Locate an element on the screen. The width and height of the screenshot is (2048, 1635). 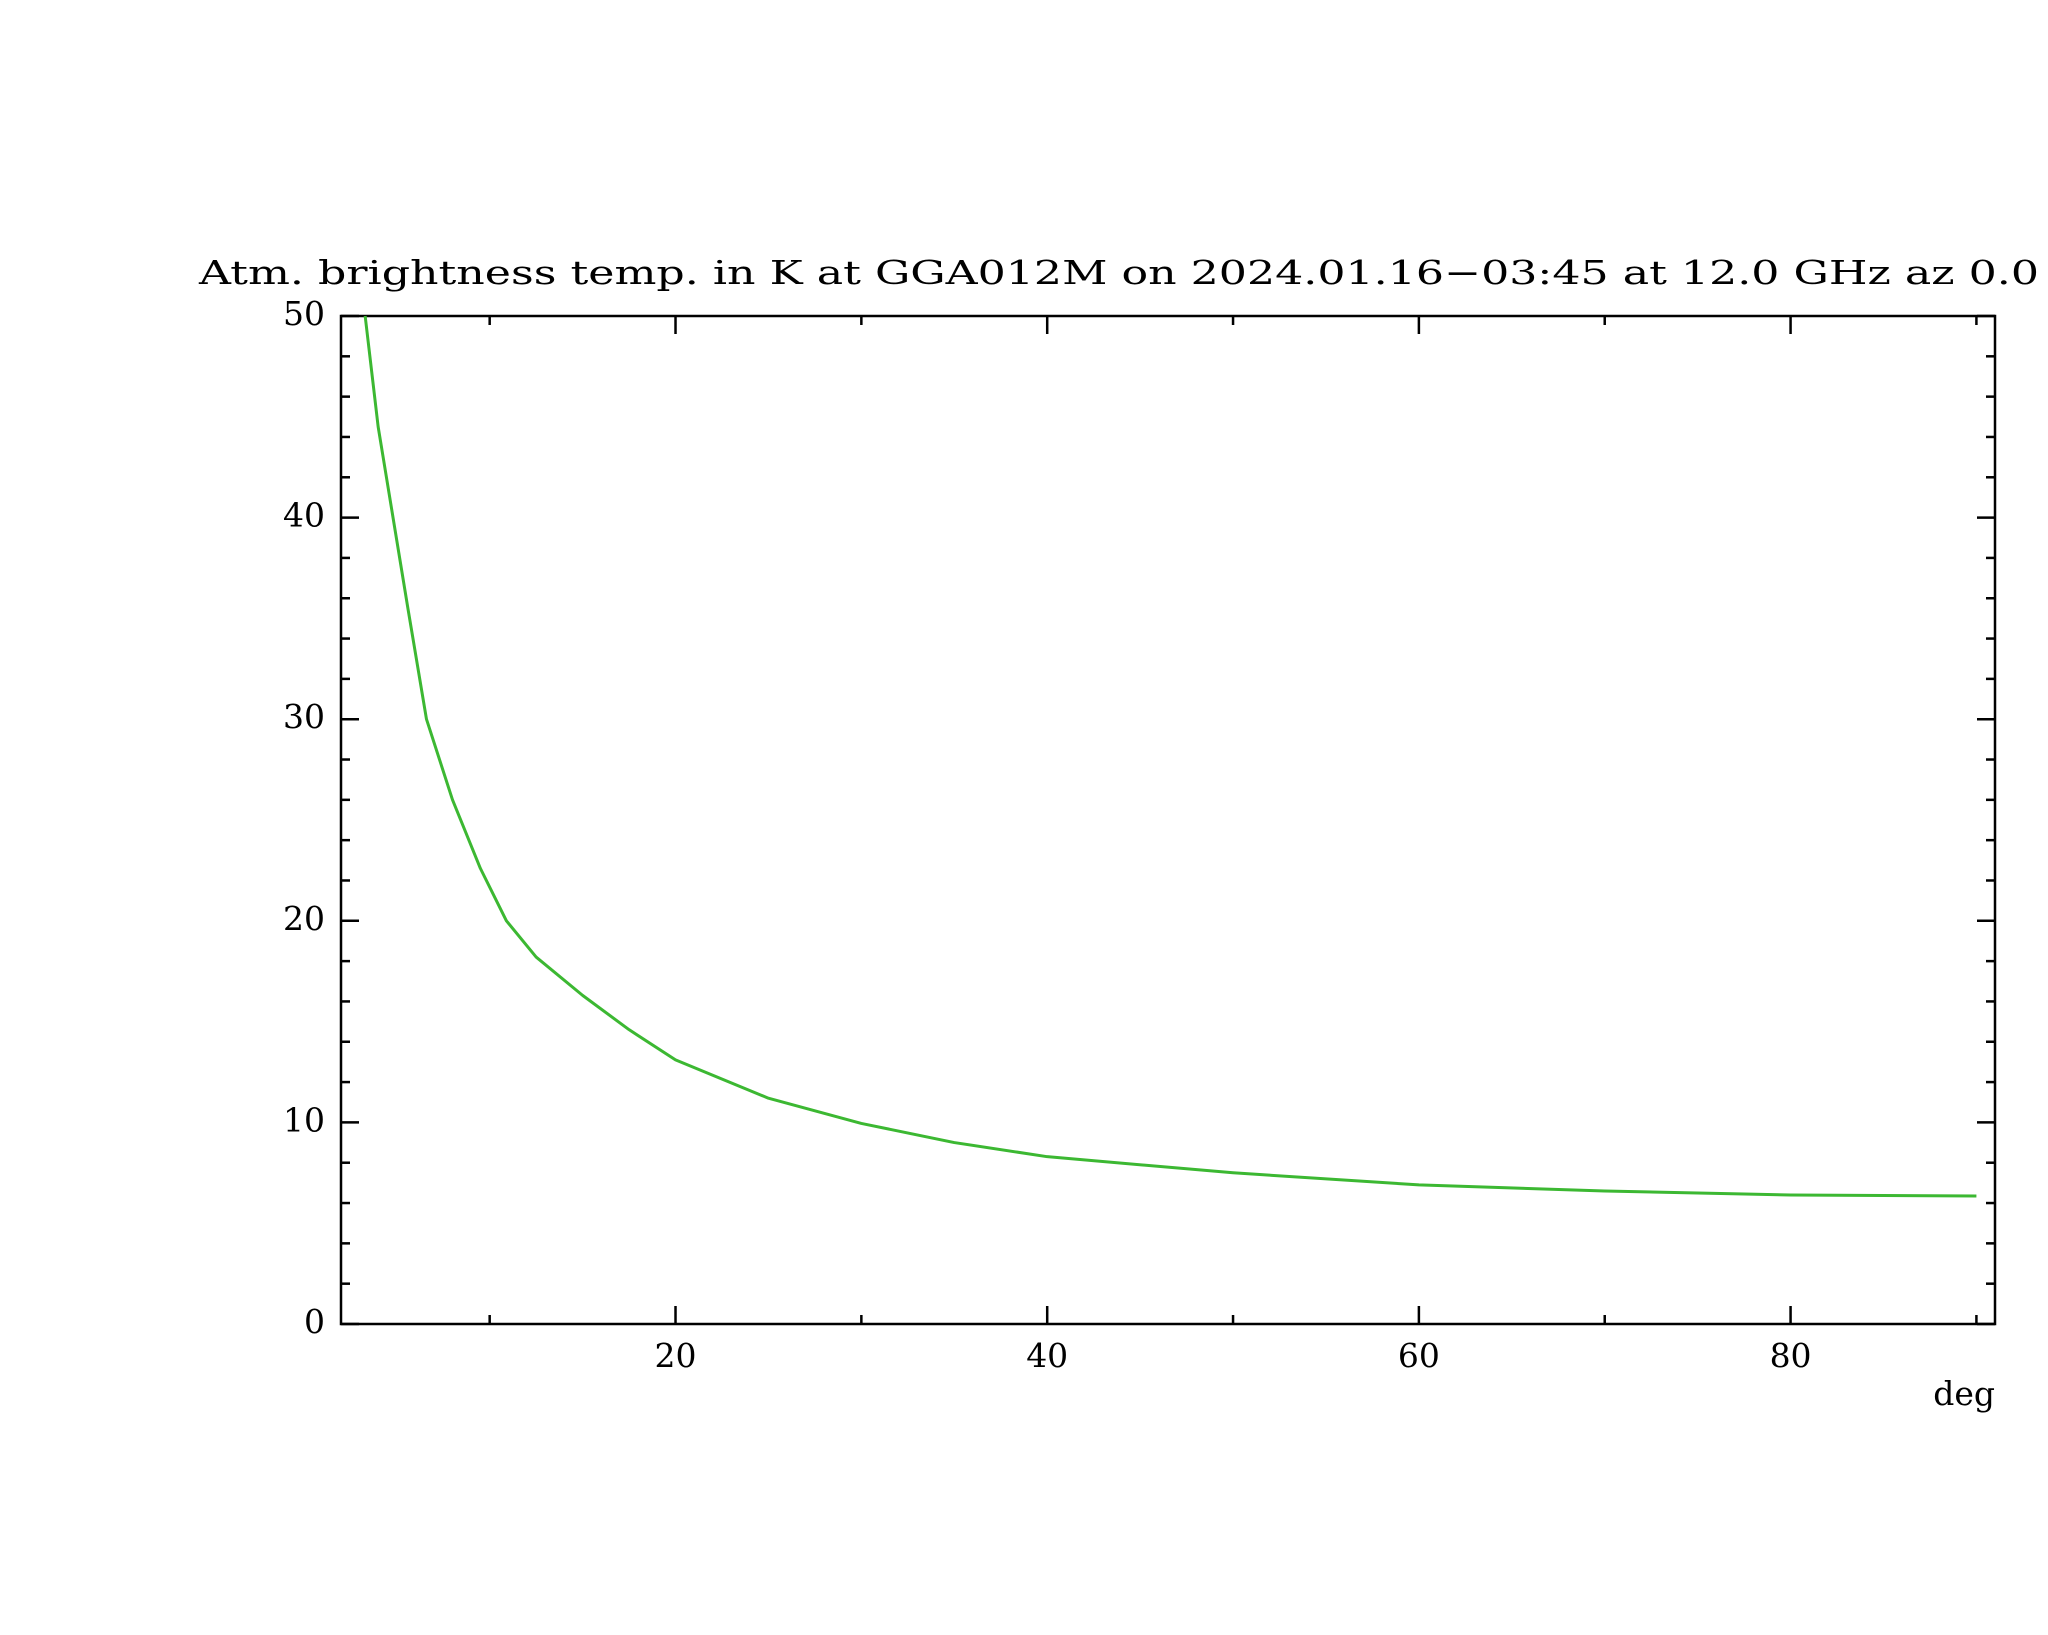
x-axis-label: deg is located at coordinates (1964, 1393).